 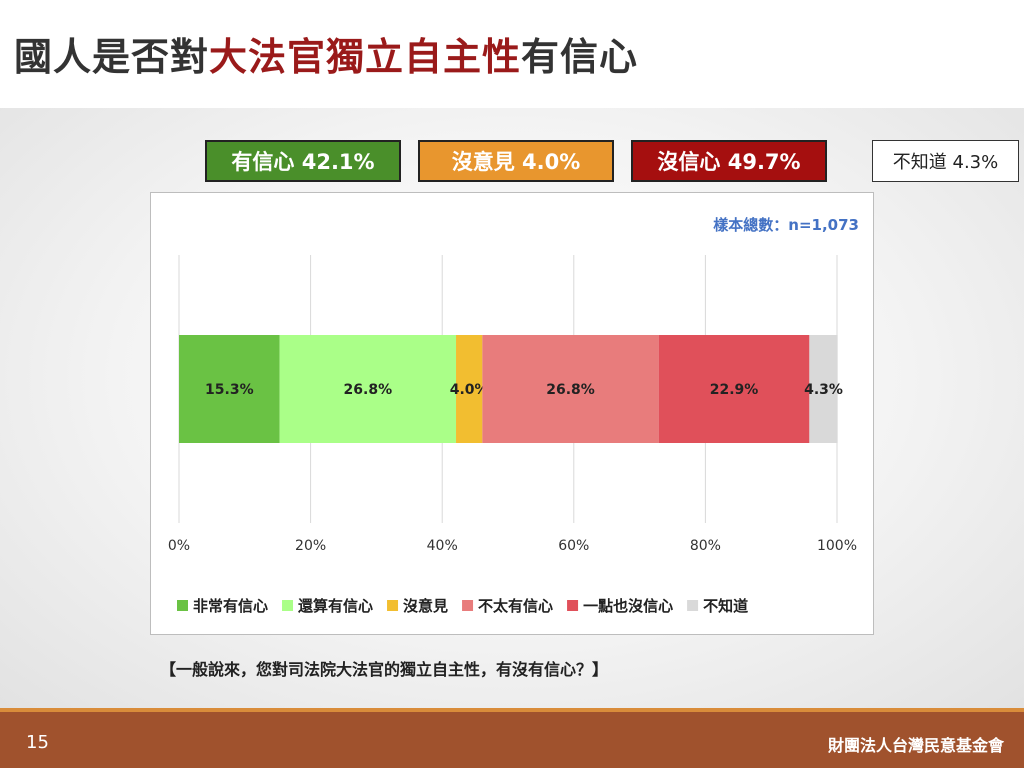 What do you see at coordinates (786, 225) in the screenshot?
I see `sample-size-label: 樣本總數：n=1,073` at bounding box center [786, 225].